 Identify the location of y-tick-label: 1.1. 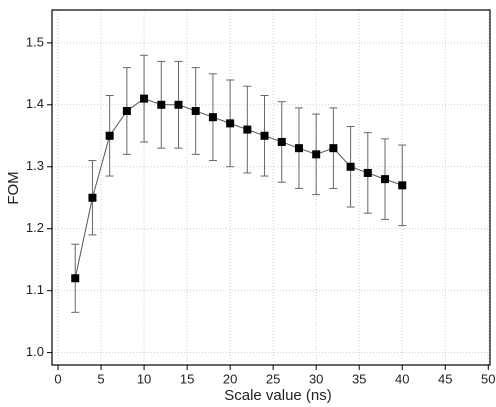
(35, 289).